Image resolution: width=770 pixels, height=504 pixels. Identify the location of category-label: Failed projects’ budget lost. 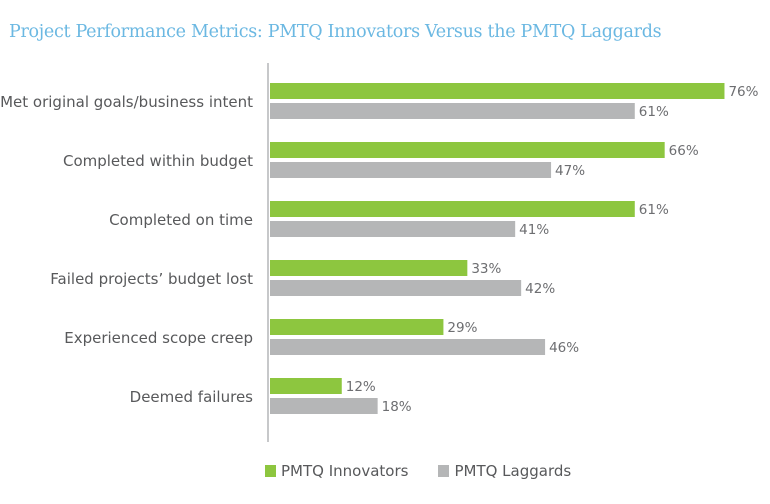
(151, 279).